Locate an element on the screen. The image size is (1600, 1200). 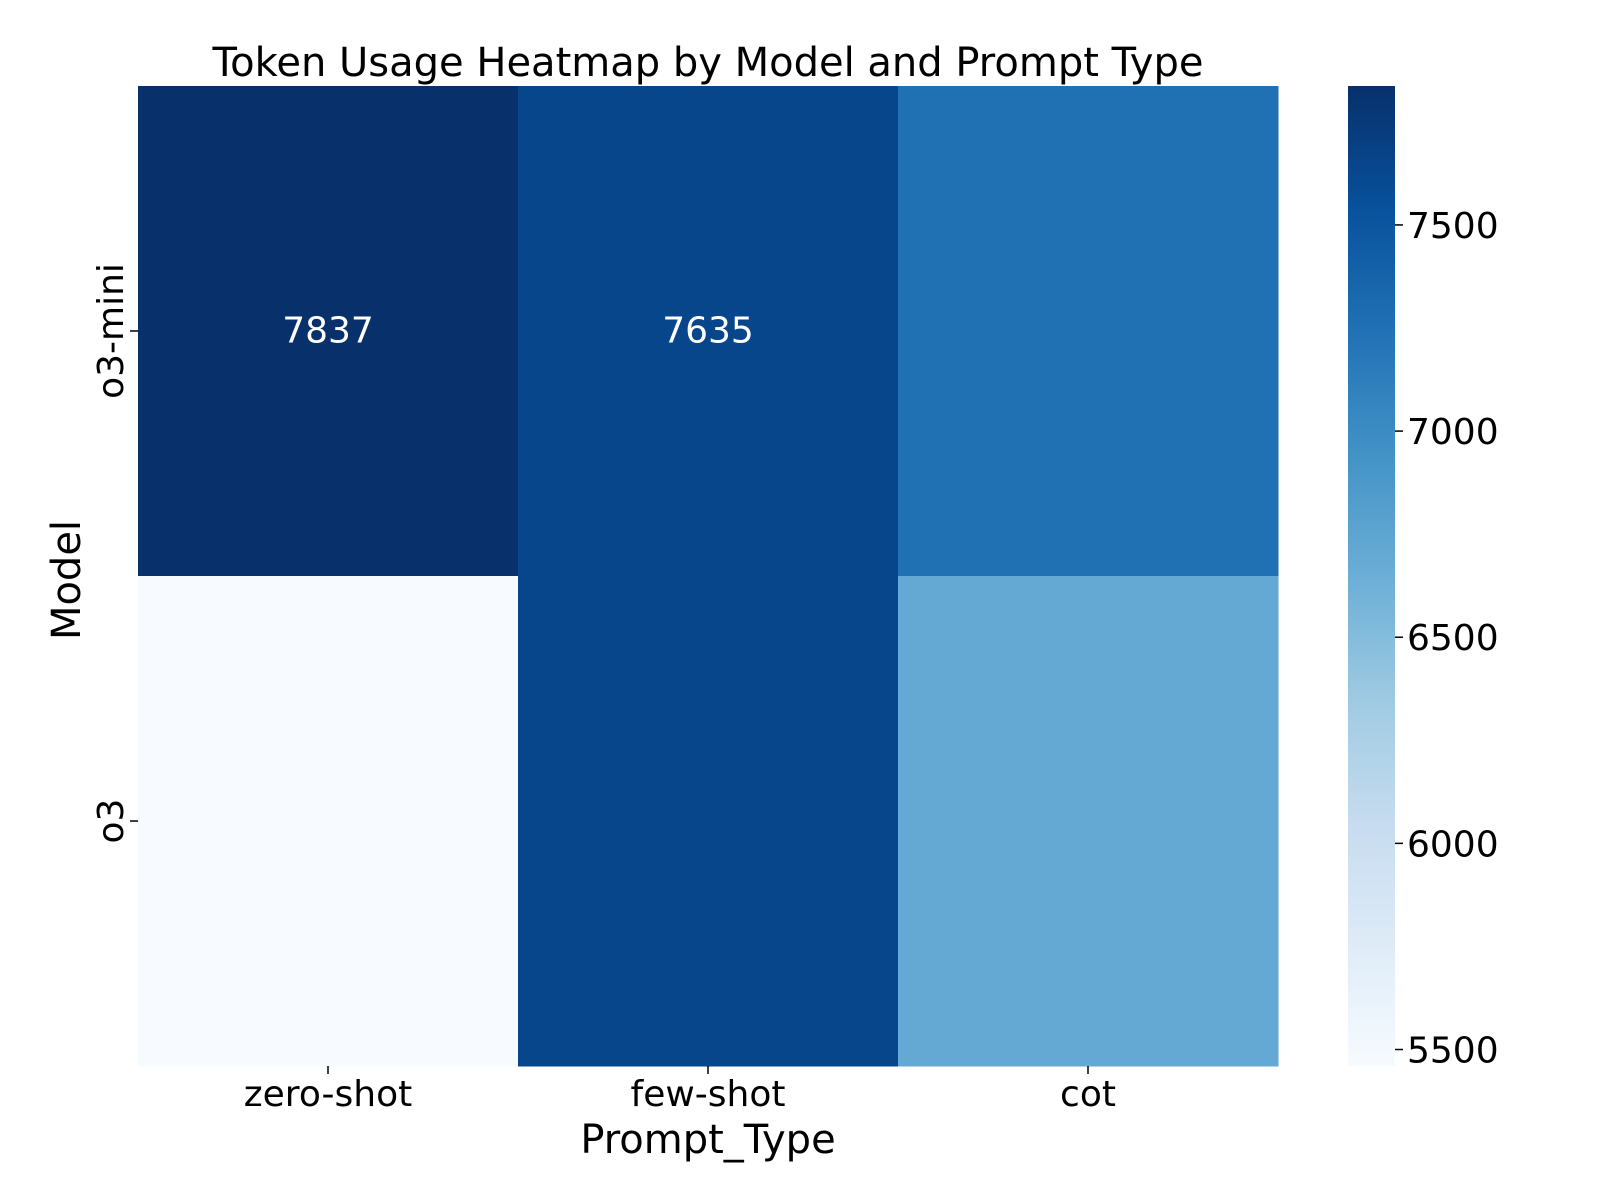
cell-value-label: 7635 is located at coordinates (708, 331).